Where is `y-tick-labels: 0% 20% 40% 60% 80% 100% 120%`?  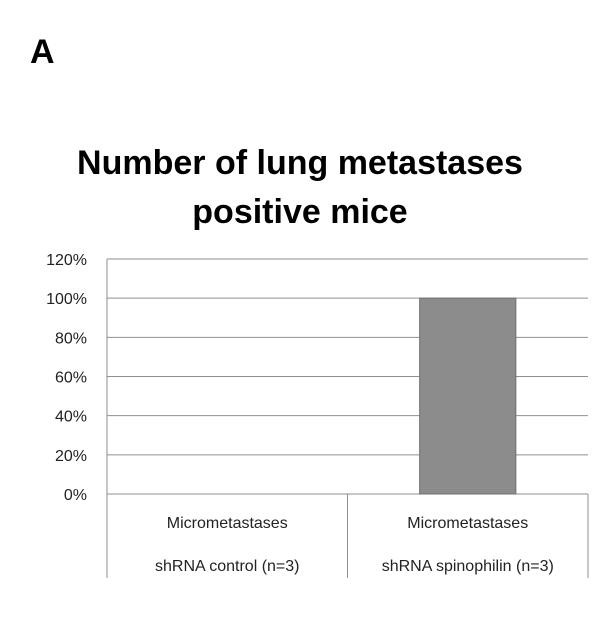 y-tick-labels: 0% 20% 40% 60% 80% 100% 120% is located at coordinates (66, 378).